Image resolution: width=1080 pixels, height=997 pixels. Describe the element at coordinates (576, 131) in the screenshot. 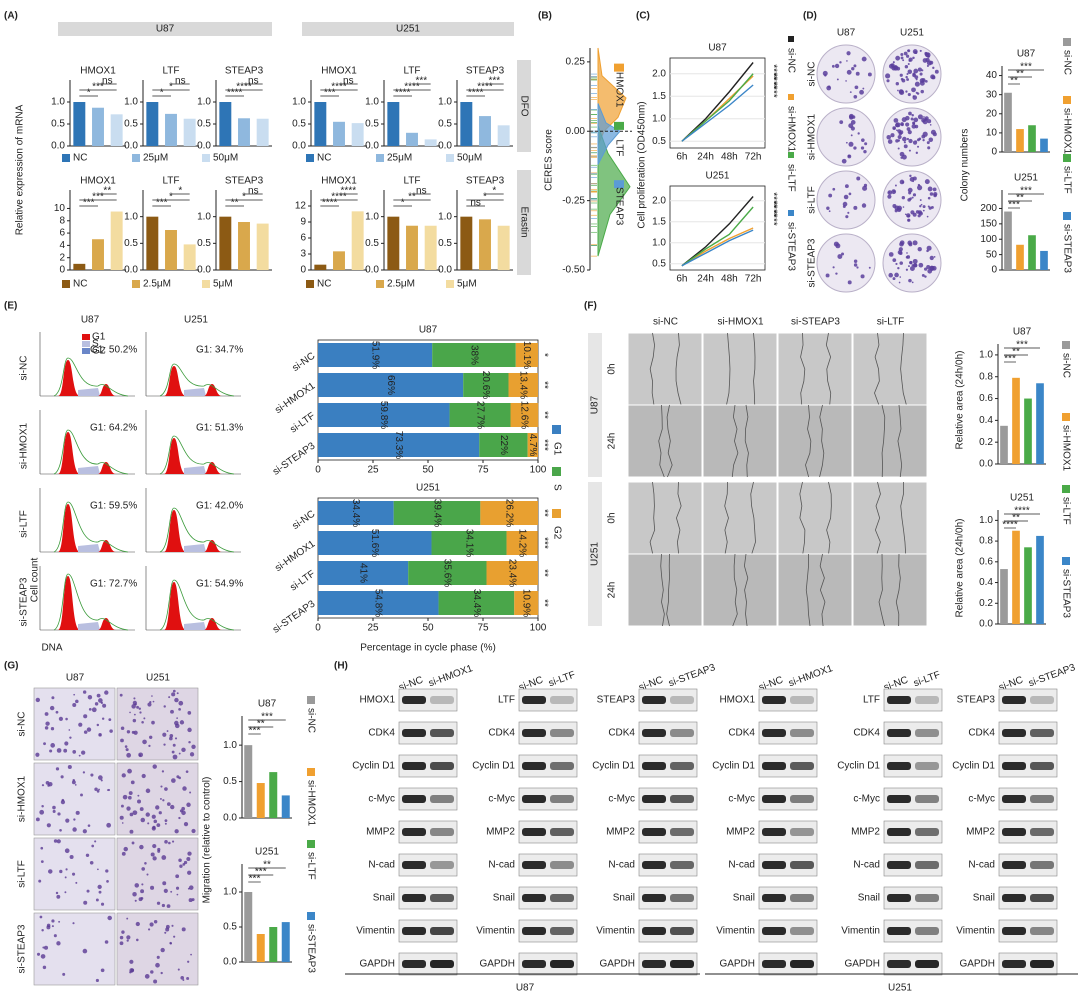

I see `y-tick-label: 0.00` at that location.